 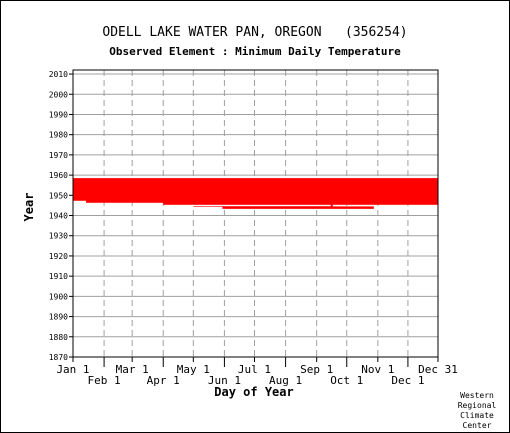 What do you see at coordinates (132, 369) in the screenshot?
I see `x-tick-label: Mar 1` at bounding box center [132, 369].